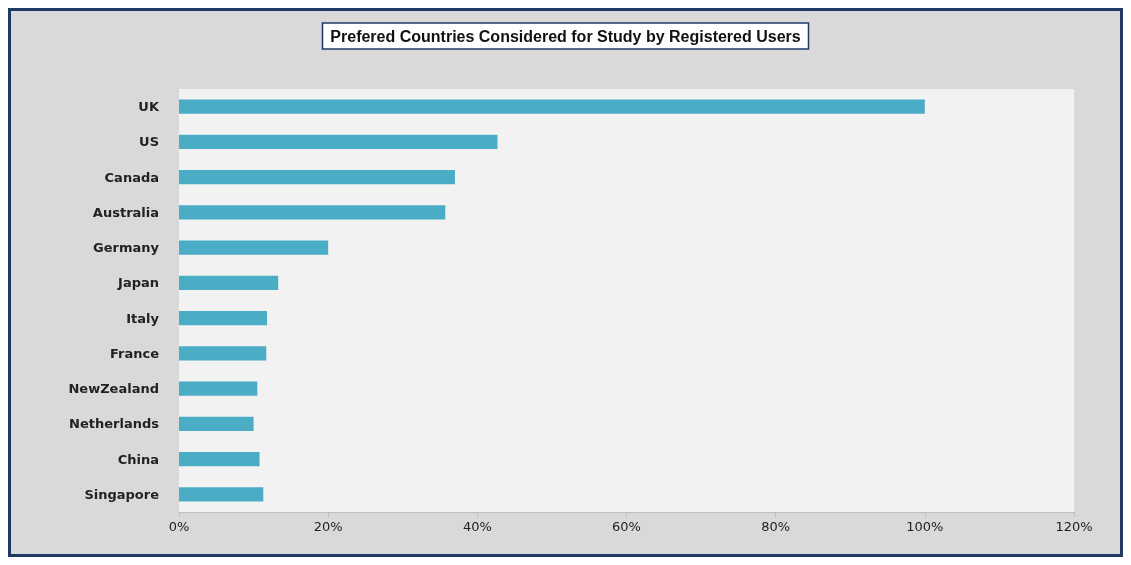  What do you see at coordinates (113, 389) in the screenshot?
I see `y-tick-label: NewZealand` at bounding box center [113, 389].